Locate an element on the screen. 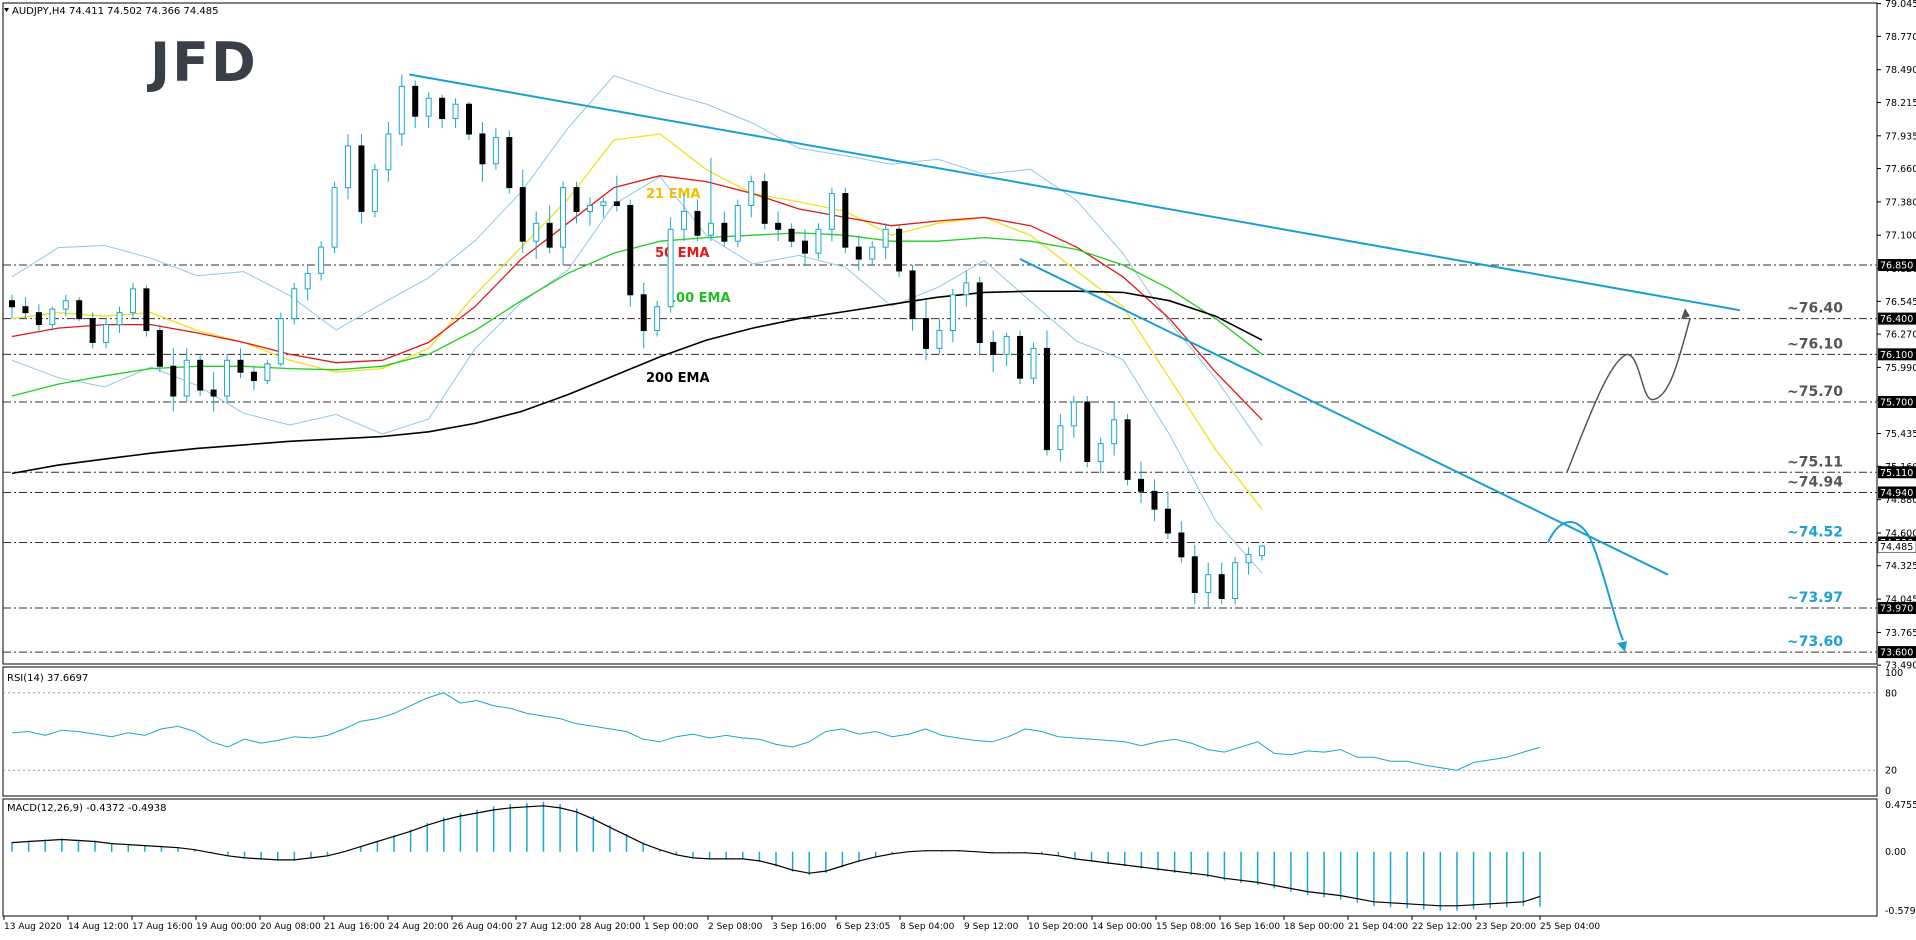 The height and width of the screenshot is (940, 1916). ema100-label: 100 EMA is located at coordinates (699, 298).